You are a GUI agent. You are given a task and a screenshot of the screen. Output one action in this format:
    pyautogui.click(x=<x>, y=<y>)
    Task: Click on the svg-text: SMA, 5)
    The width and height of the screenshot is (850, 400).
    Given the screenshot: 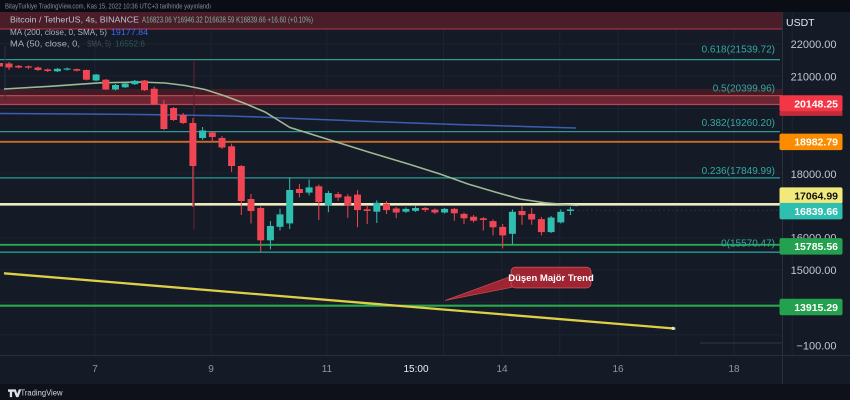 What is the action you would take?
    pyautogui.click(x=99, y=44)
    